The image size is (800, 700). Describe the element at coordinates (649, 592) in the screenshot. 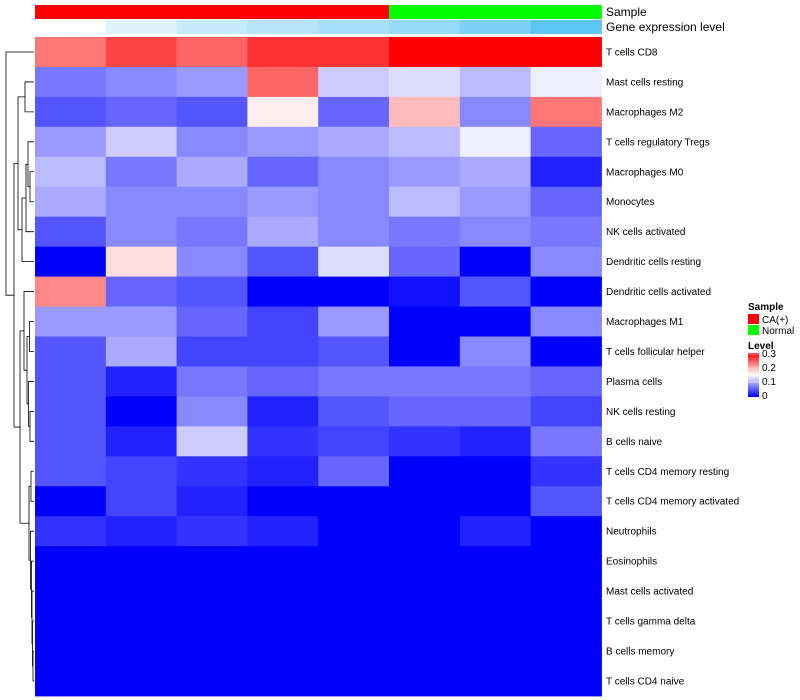

I see `row-label: Mast cells activated` at that location.